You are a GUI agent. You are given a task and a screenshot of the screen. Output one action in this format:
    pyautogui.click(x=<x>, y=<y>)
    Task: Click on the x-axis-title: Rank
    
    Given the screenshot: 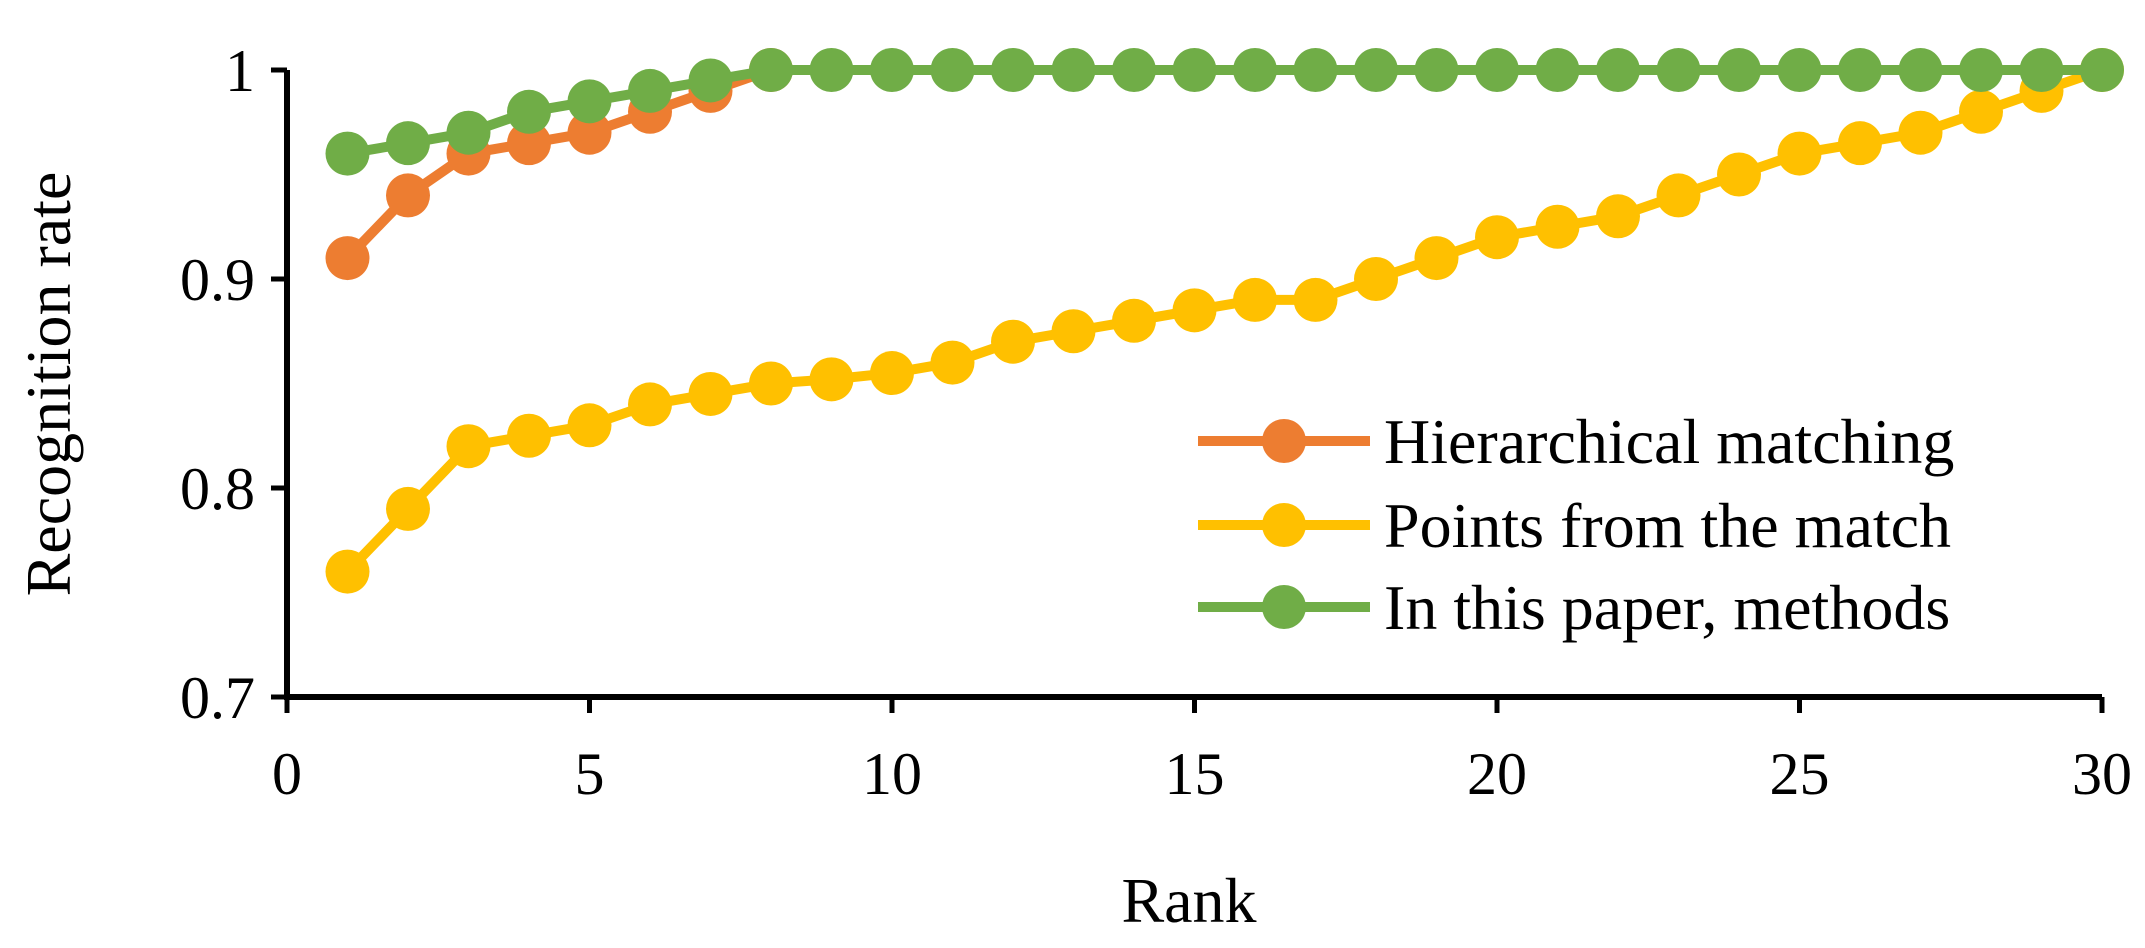 What is the action you would take?
    pyautogui.click(x=1188, y=900)
    